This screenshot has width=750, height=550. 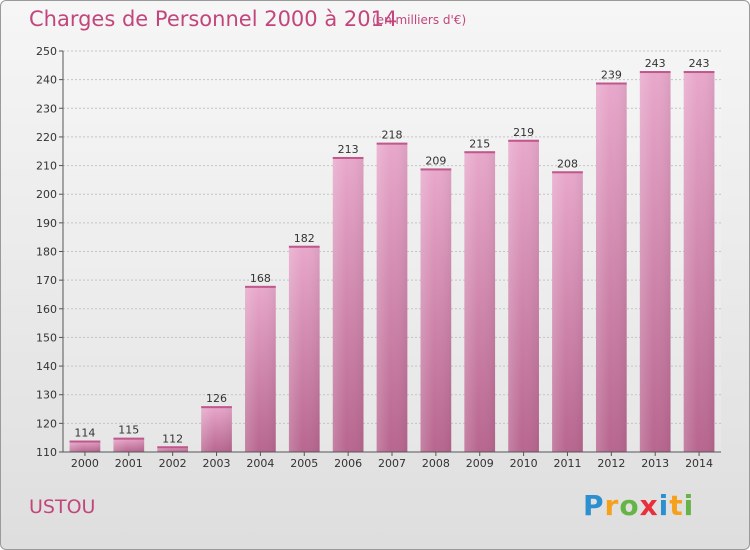 I want to click on bar-group: 182, so click(x=304, y=342).